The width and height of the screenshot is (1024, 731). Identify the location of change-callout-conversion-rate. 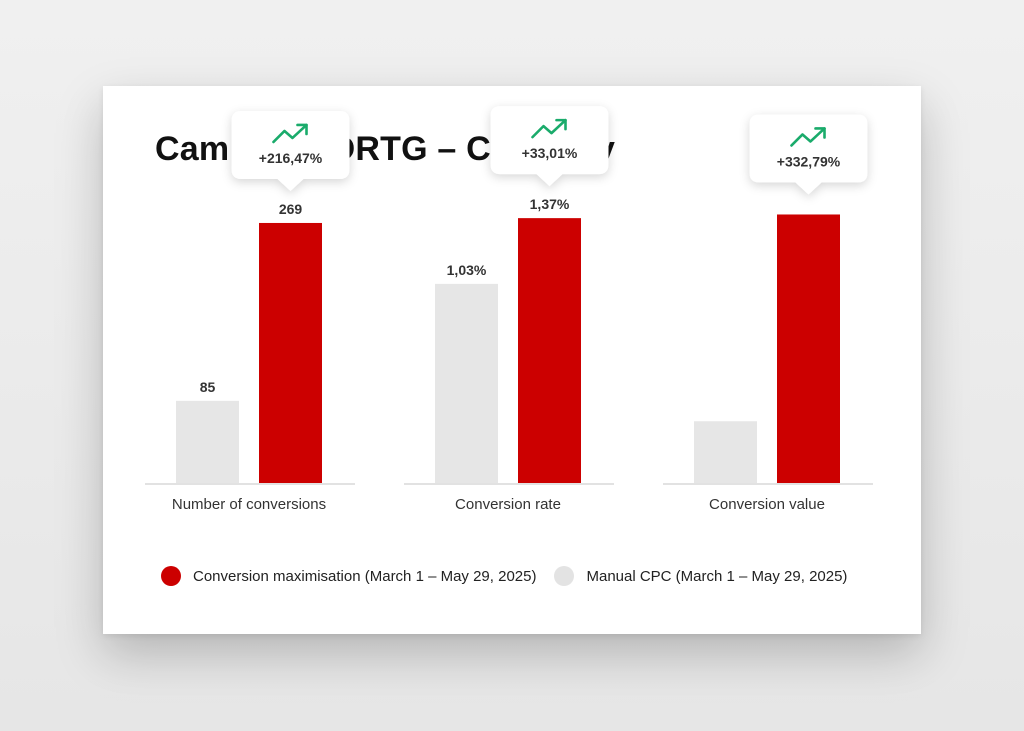
(549, 146).